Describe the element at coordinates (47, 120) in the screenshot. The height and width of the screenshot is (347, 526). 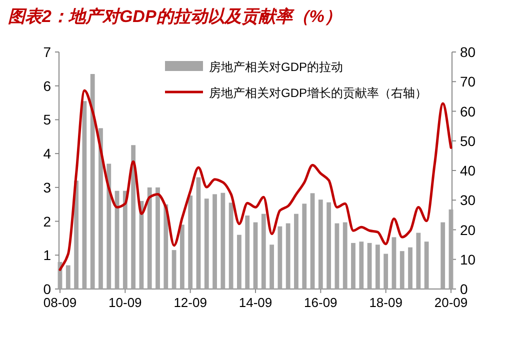
I see `y-tick-label: 5` at that location.